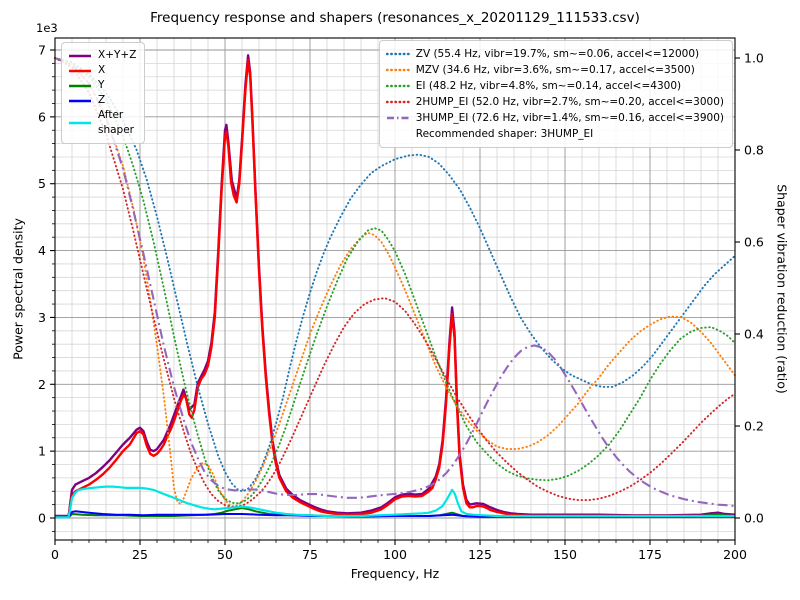 The width and height of the screenshot is (800, 600). I want to click on legend-item-z-label: Z, so click(102, 100).